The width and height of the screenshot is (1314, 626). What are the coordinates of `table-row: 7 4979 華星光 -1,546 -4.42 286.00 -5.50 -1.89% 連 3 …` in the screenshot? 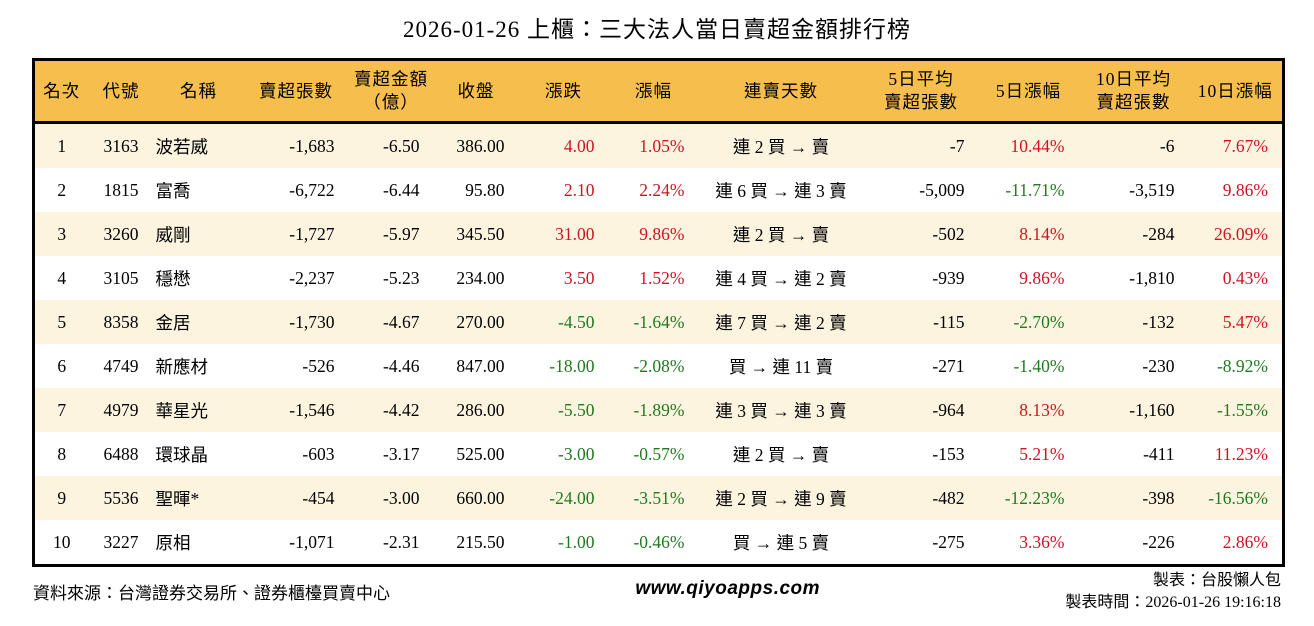 It's located at (658, 410).